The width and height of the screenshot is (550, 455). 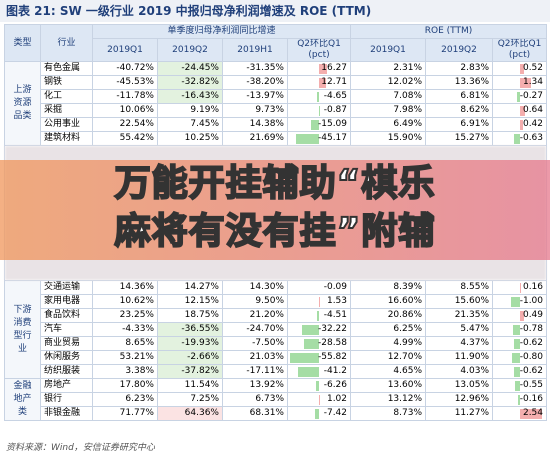 What do you see at coordinates (190, 413) in the screenshot?
I see `growth-cell: 64.36%` at bounding box center [190, 413].